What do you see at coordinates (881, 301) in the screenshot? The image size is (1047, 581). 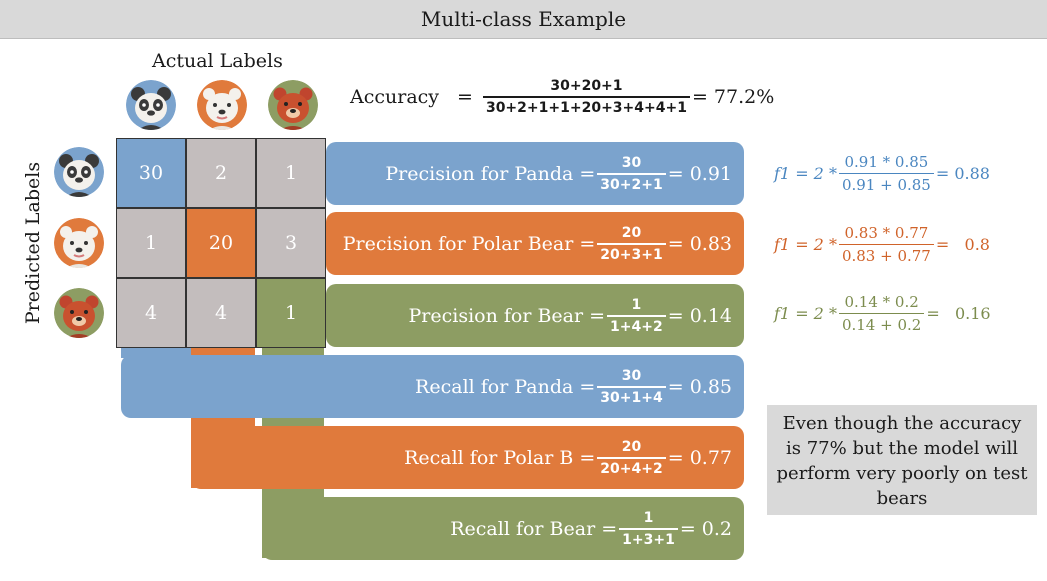 I see `f1-bear-numerator: 0.14 * 0.2` at bounding box center [881, 301].